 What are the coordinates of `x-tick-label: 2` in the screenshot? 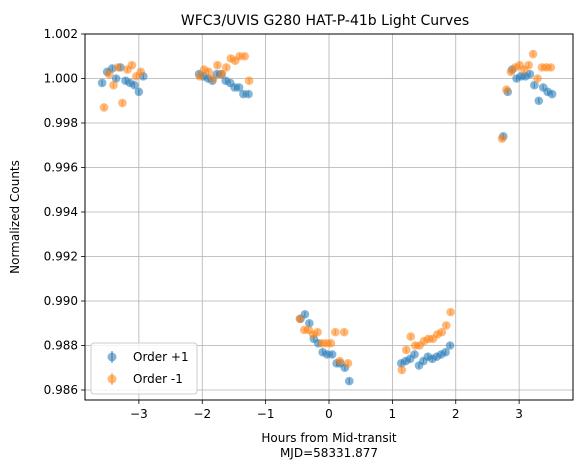 It's located at (456, 414).